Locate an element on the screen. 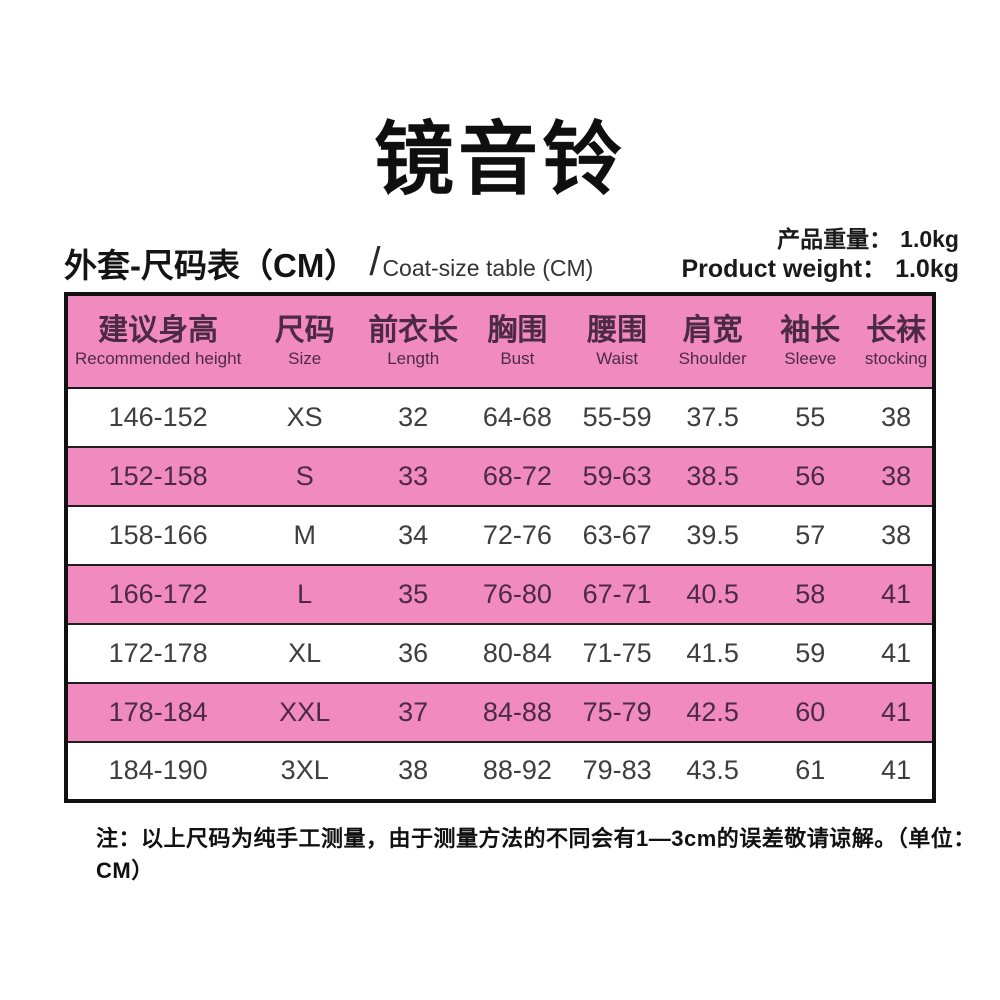 This screenshot has height=1000, width=1000. table-cell: 184-190 is located at coordinates (157, 770).